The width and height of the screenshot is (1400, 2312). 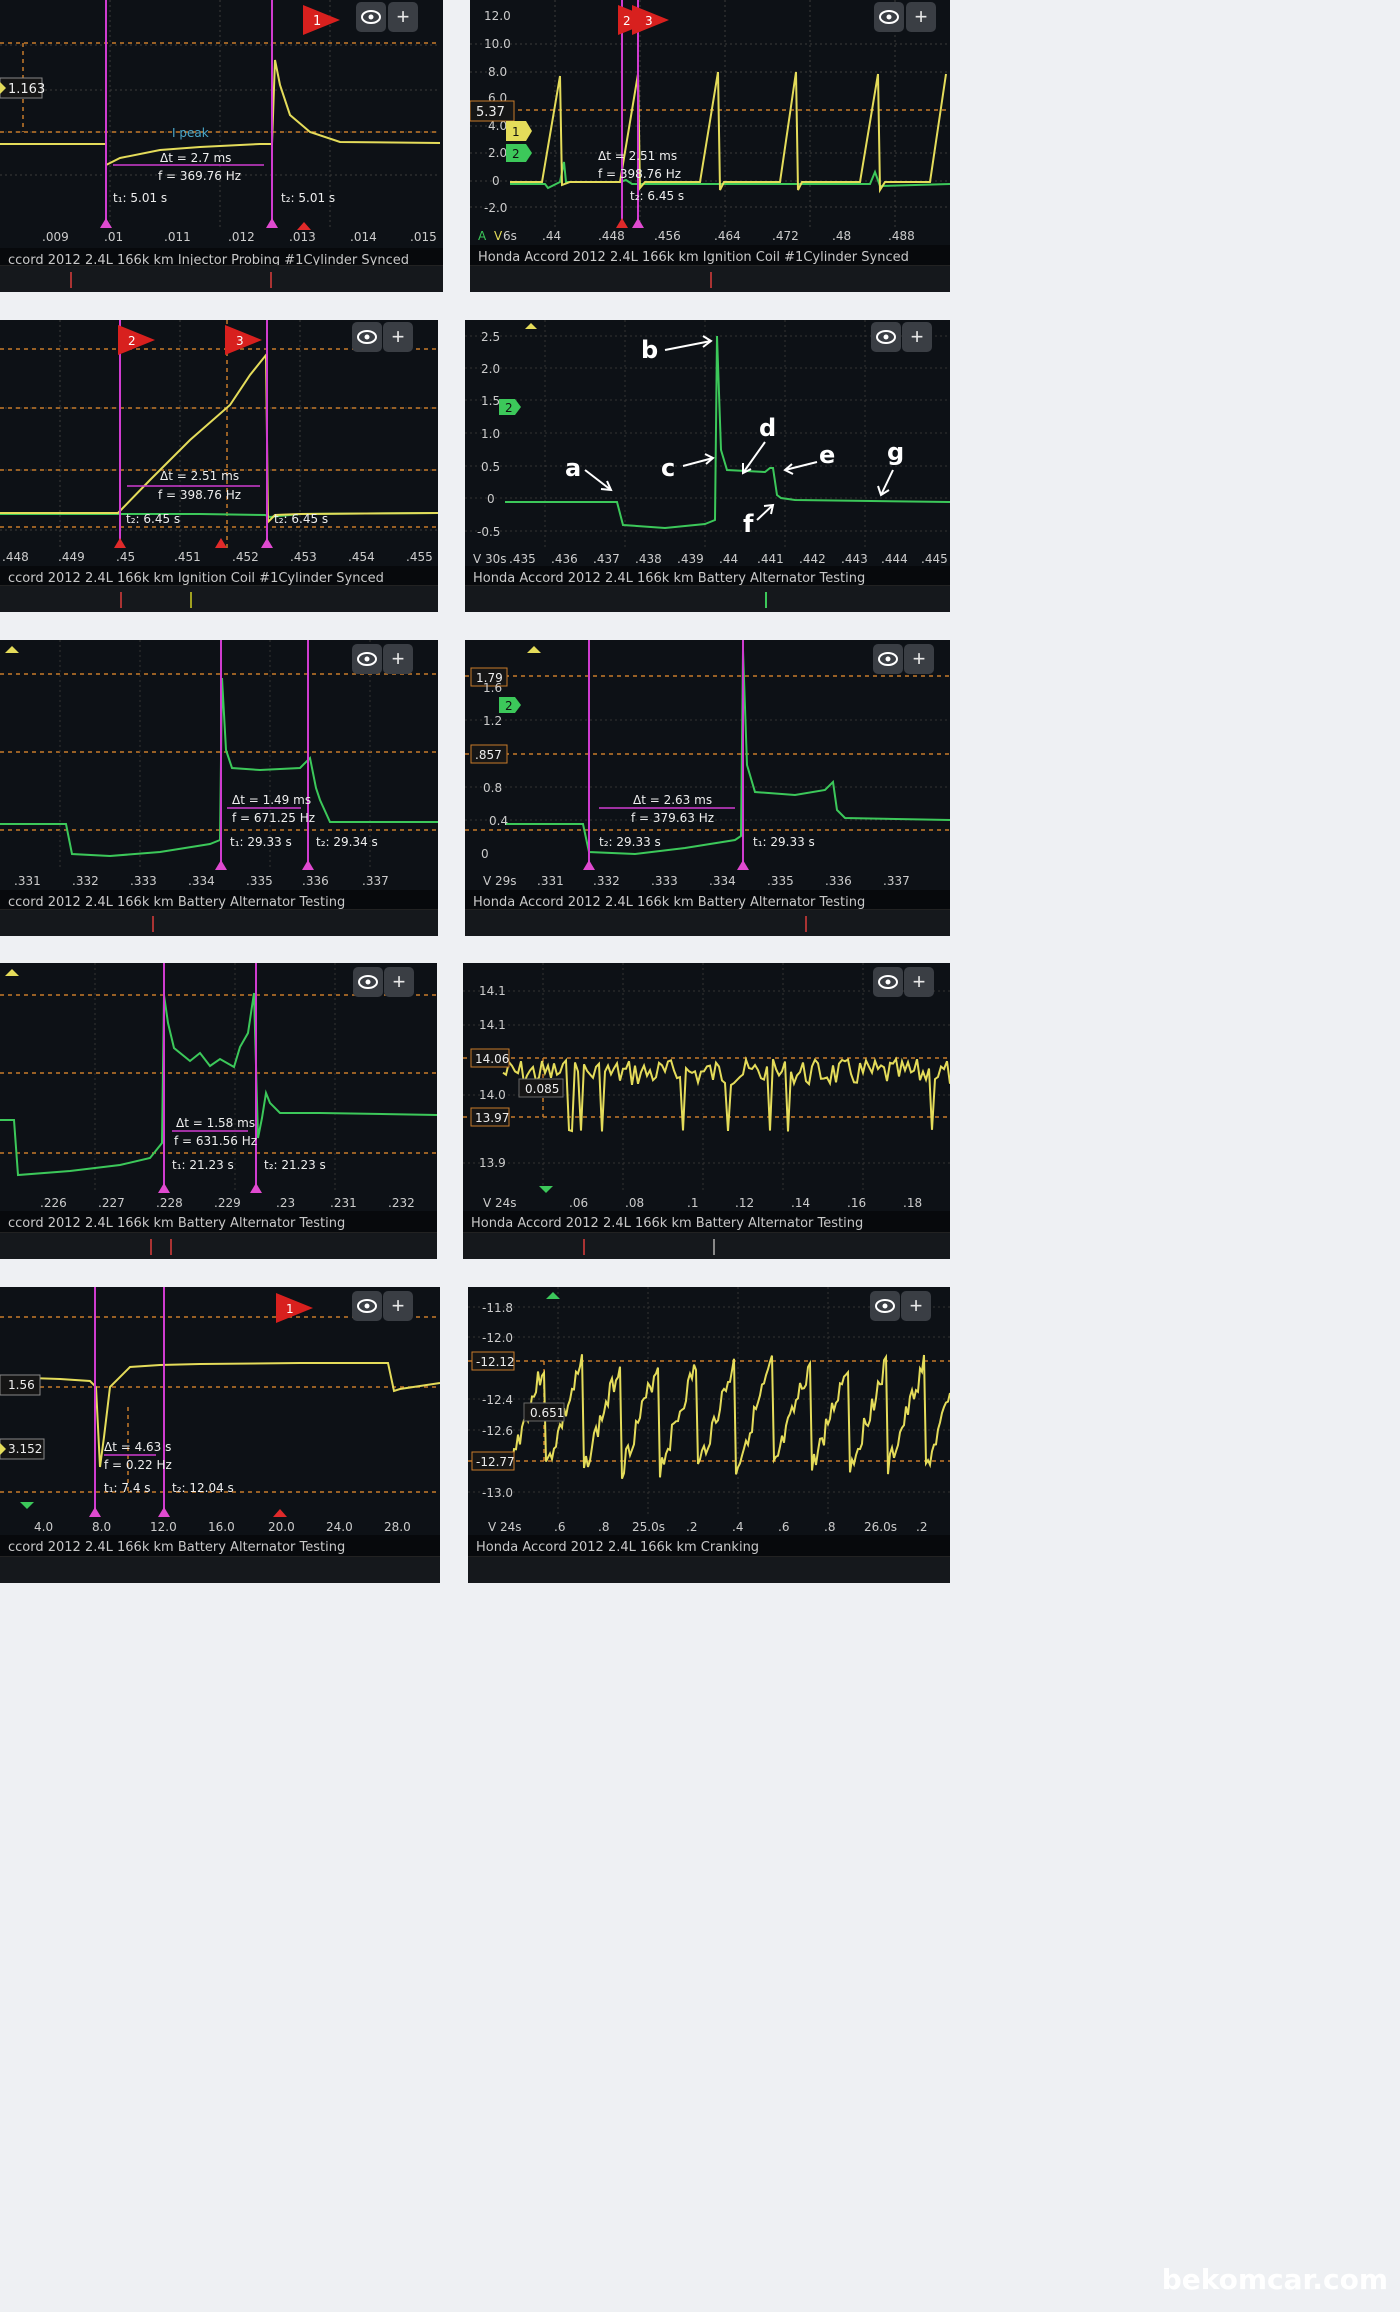 I want to click on svg-text: .334, so click(x=722, y=881).